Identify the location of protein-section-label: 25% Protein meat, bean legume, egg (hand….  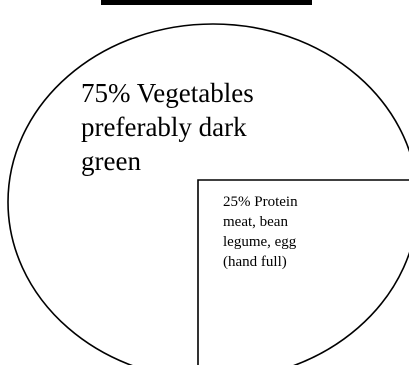
(288, 232).